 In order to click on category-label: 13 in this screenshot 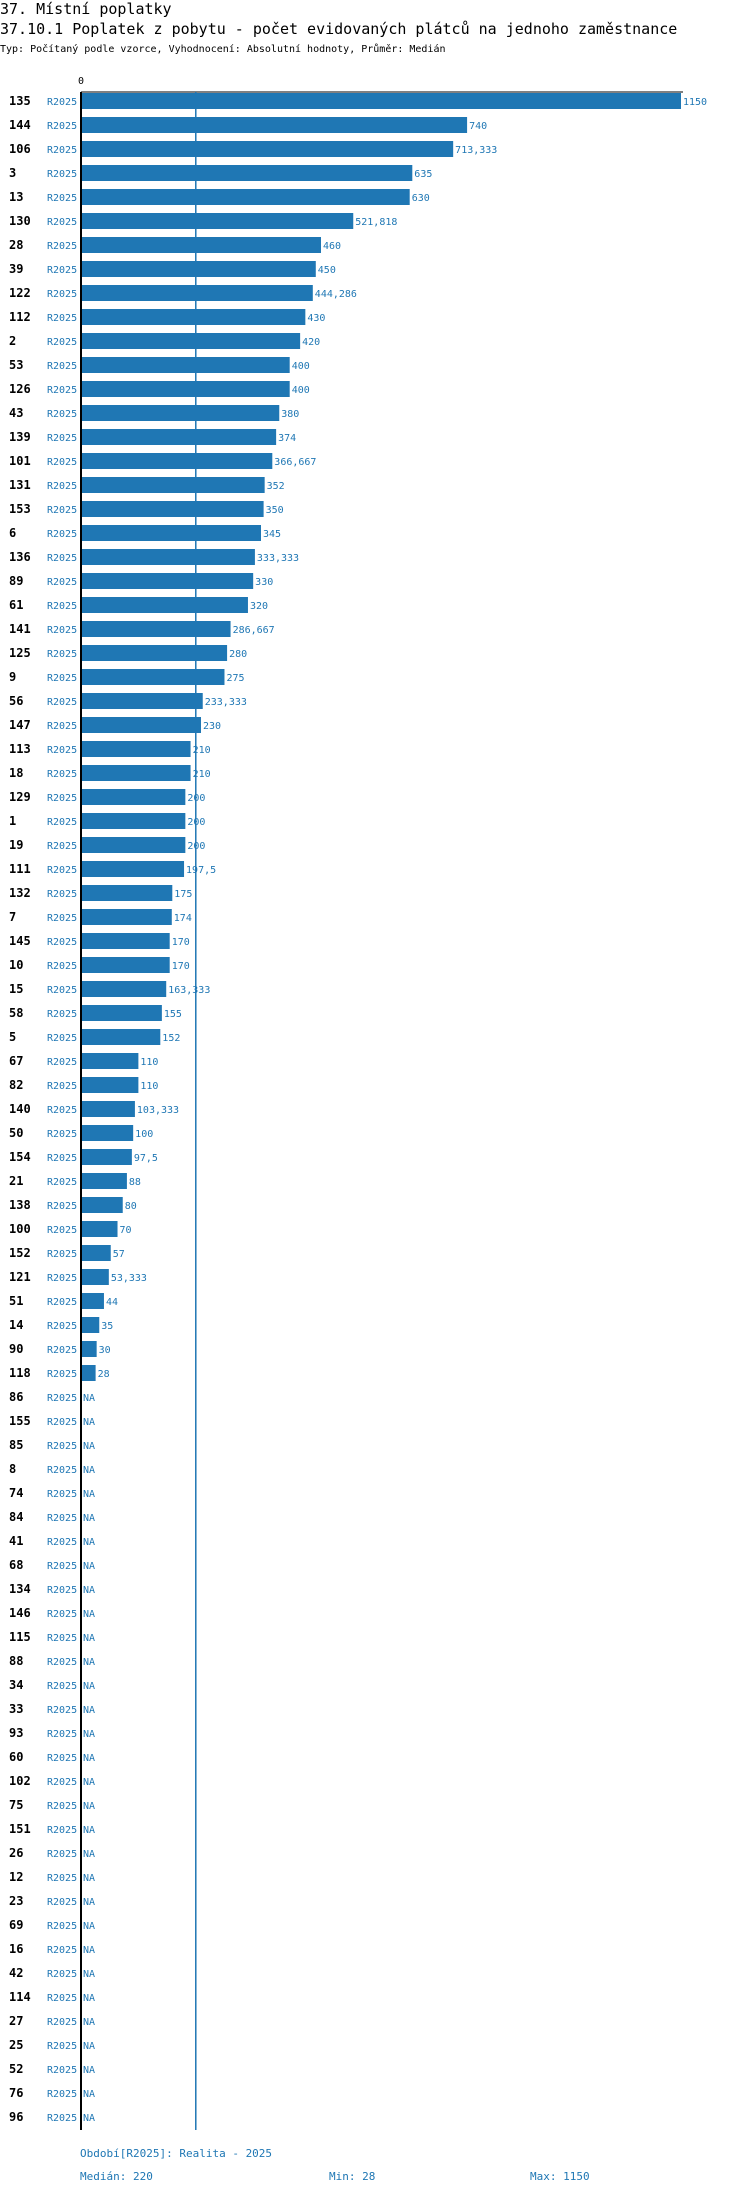, I will do `click(16, 197)`.